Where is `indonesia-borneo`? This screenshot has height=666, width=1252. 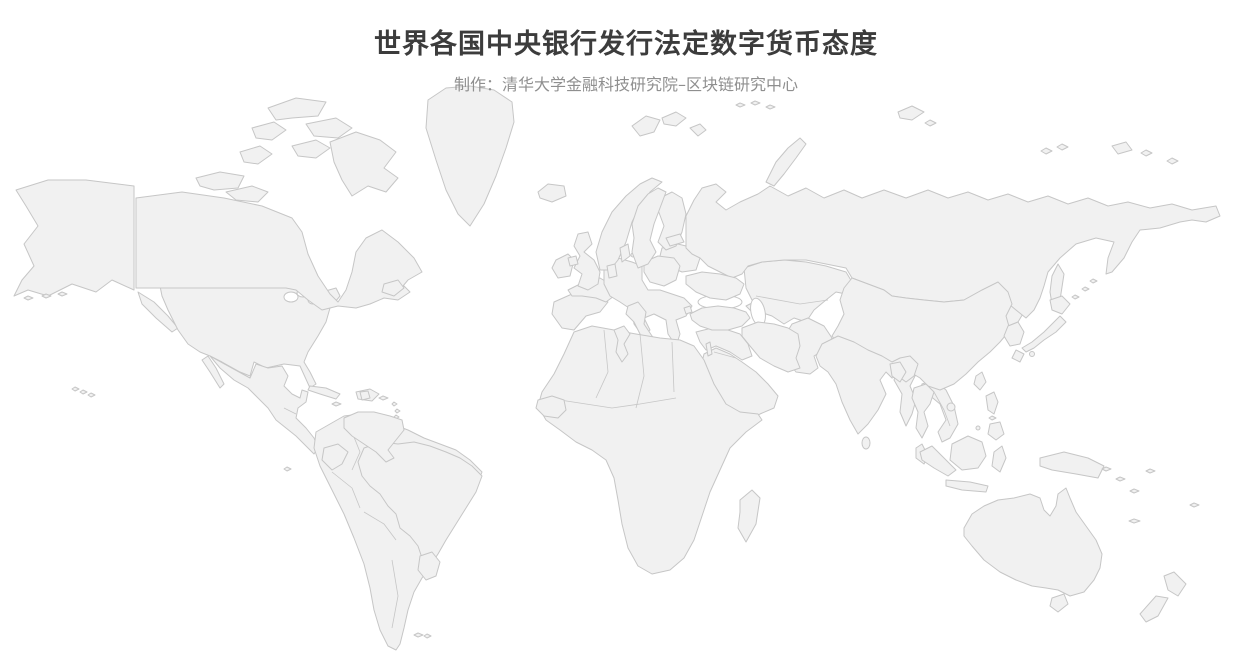 indonesia-borneo is located at coordinates (968, 453).